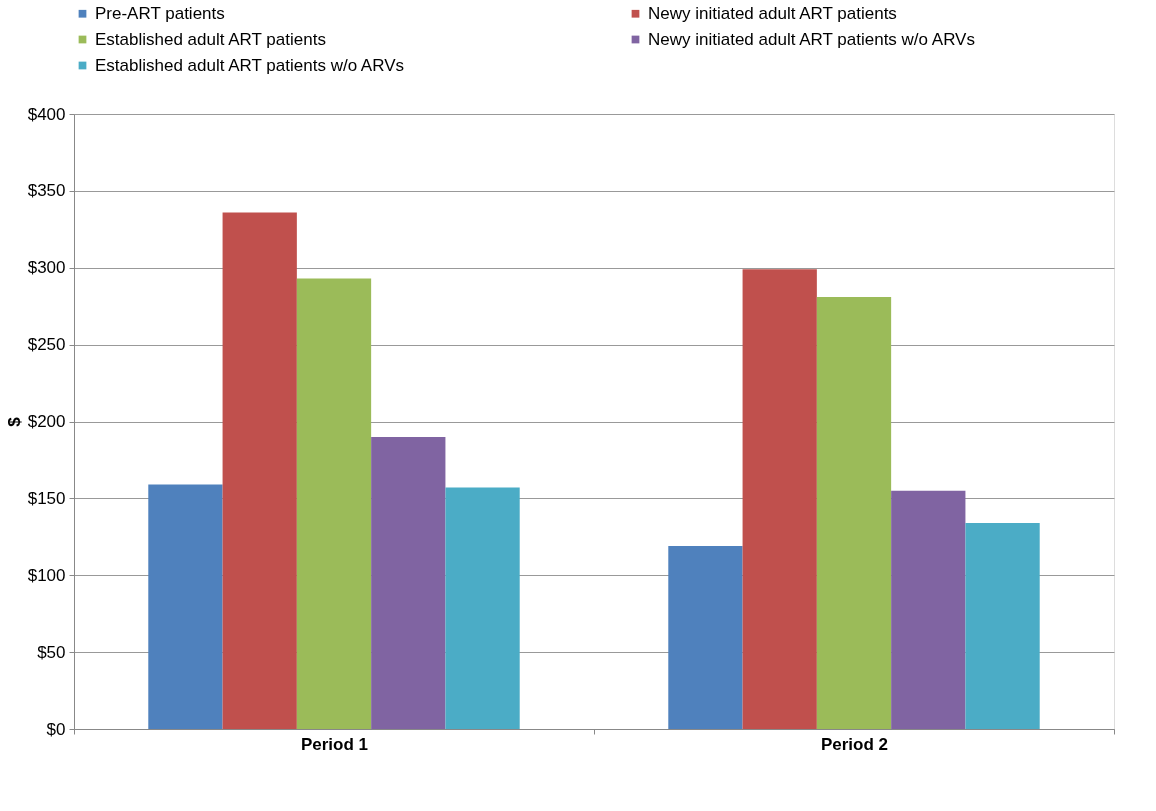 The height and width of the screenshot is (811, 1156). What do you see at coordinates (46, 114) in the screenshot?
I see `y-tick-label: $400` at bounding box center [46, 114].